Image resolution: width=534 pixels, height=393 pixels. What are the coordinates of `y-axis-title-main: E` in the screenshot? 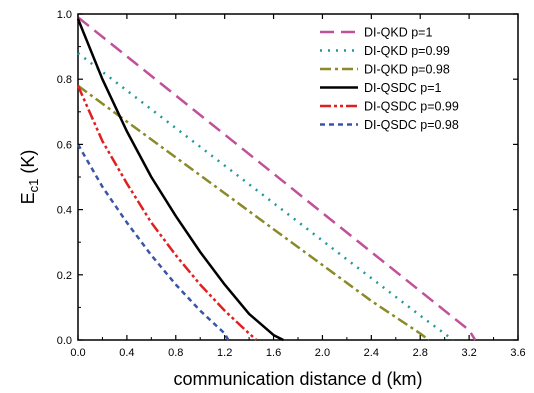 It's located at (28, 198).